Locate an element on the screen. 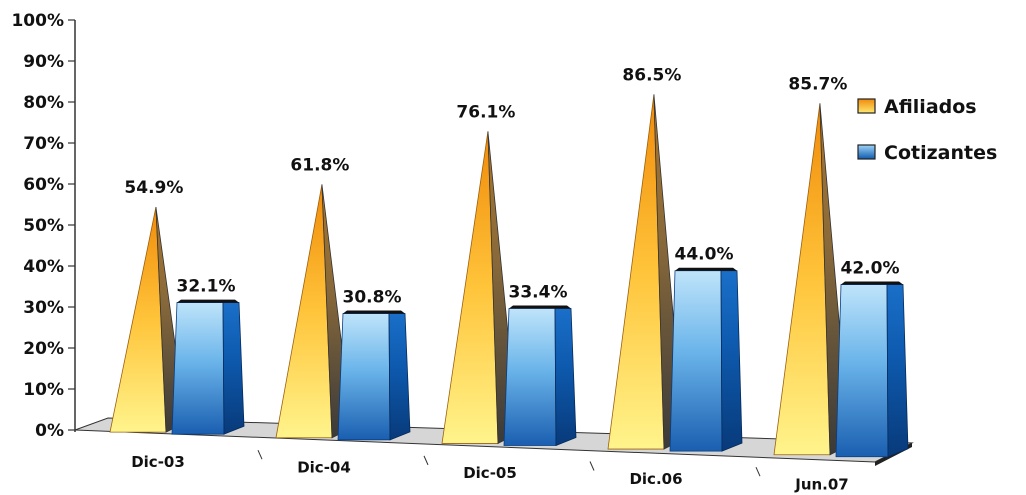  x-axis-ticks: Dic-03 Dic-04 Dic-05 Dic.06 Jun.07 is located at coordinates (490, 473).